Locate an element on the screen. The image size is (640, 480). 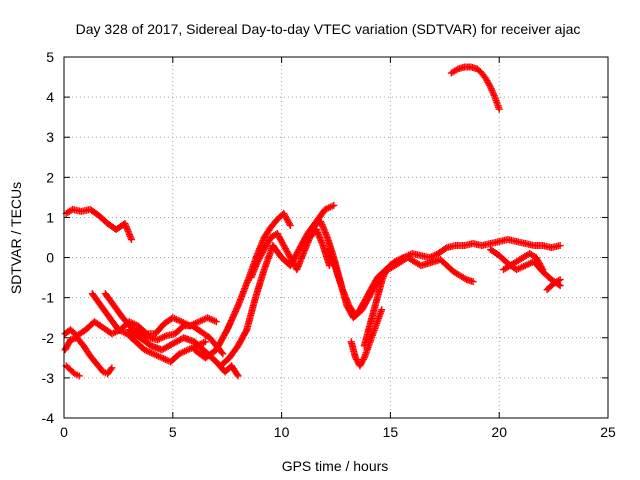
y-tick-label: -4 is located at coordinates (48, 418).